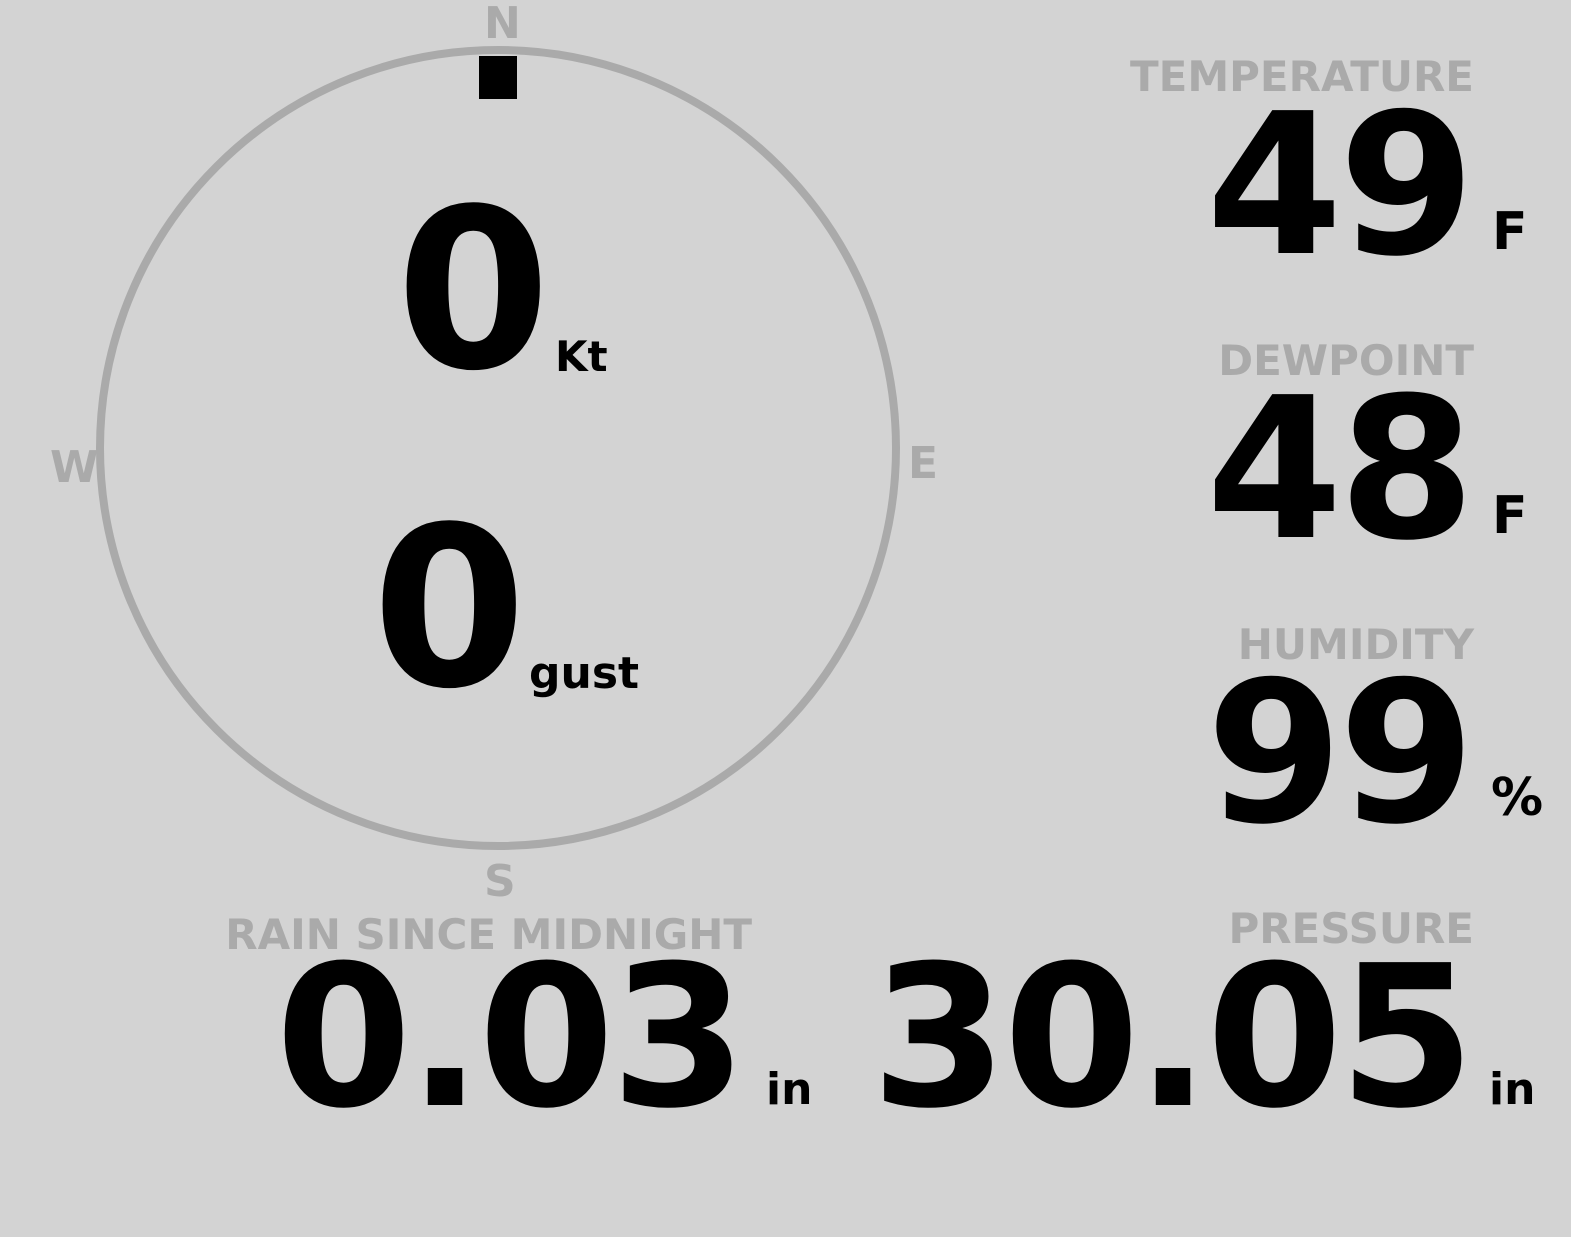 Image resolution: width=1571 pixels, height=1237 pixels. Describe the element at coordinates (74, 467) in the screenshot. I see `compass-west-label: W` at that location.